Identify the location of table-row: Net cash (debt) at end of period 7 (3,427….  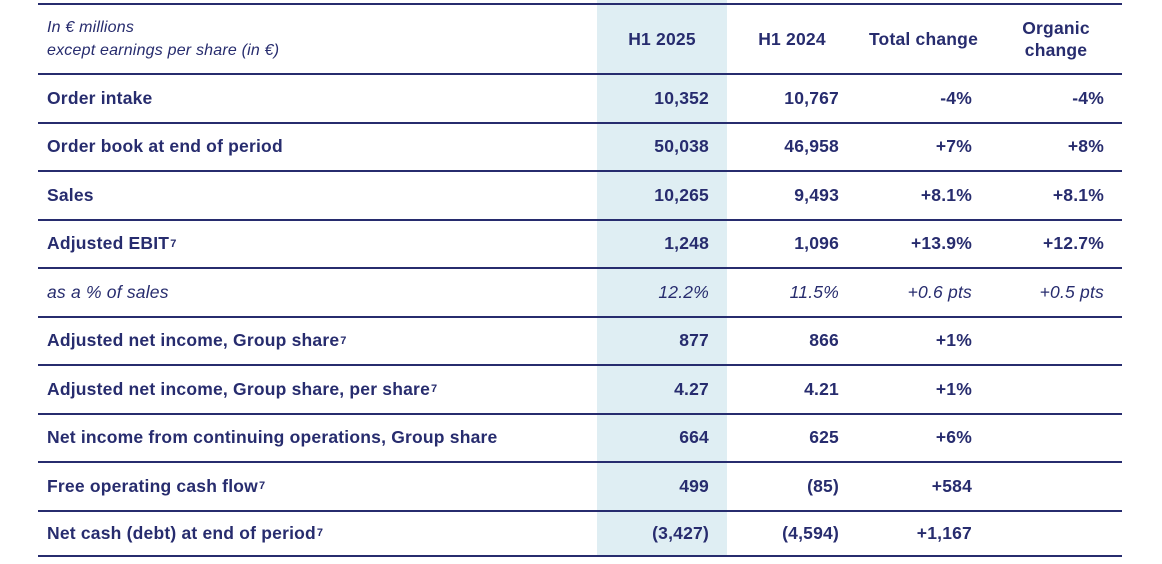
(580, 534).